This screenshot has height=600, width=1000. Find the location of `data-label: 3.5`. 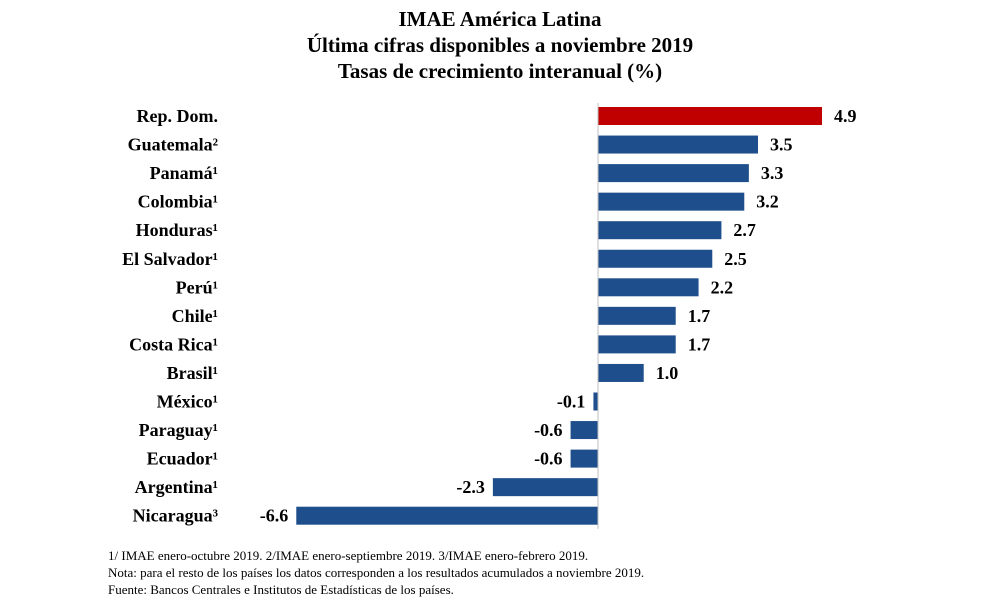

data-label: 3.5 is located at coordinates (781, 145).